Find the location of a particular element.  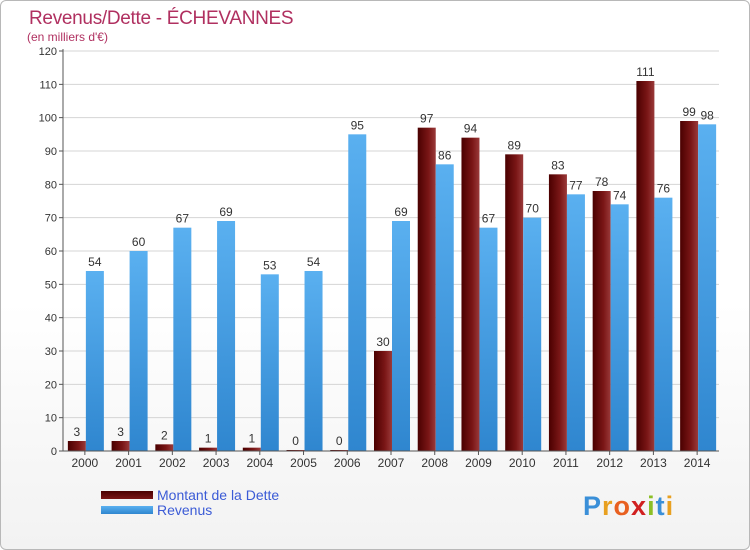

y-tick-label: 50 is located at coordinates (51, 285).